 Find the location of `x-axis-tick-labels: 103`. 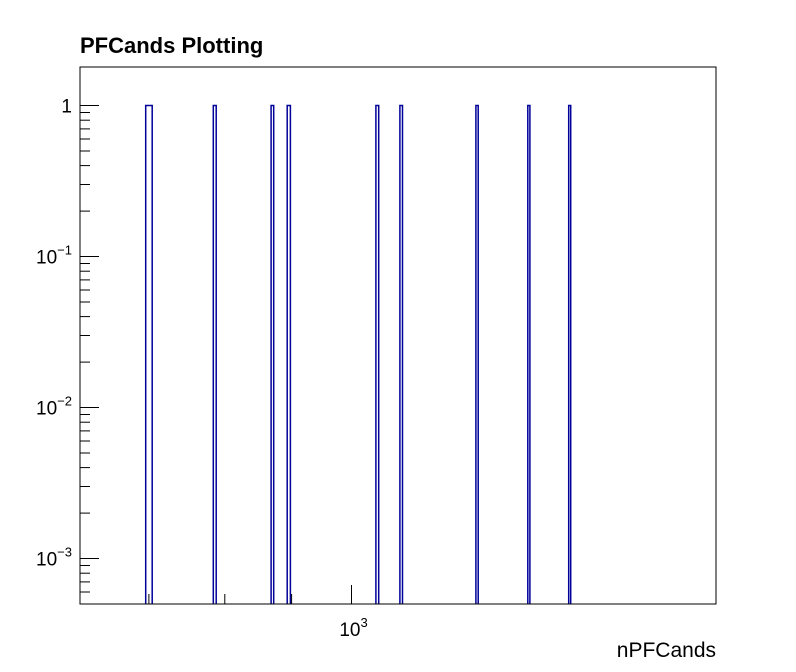

x-axis-tick-labels: 103 is located at coordinates (353, 628).